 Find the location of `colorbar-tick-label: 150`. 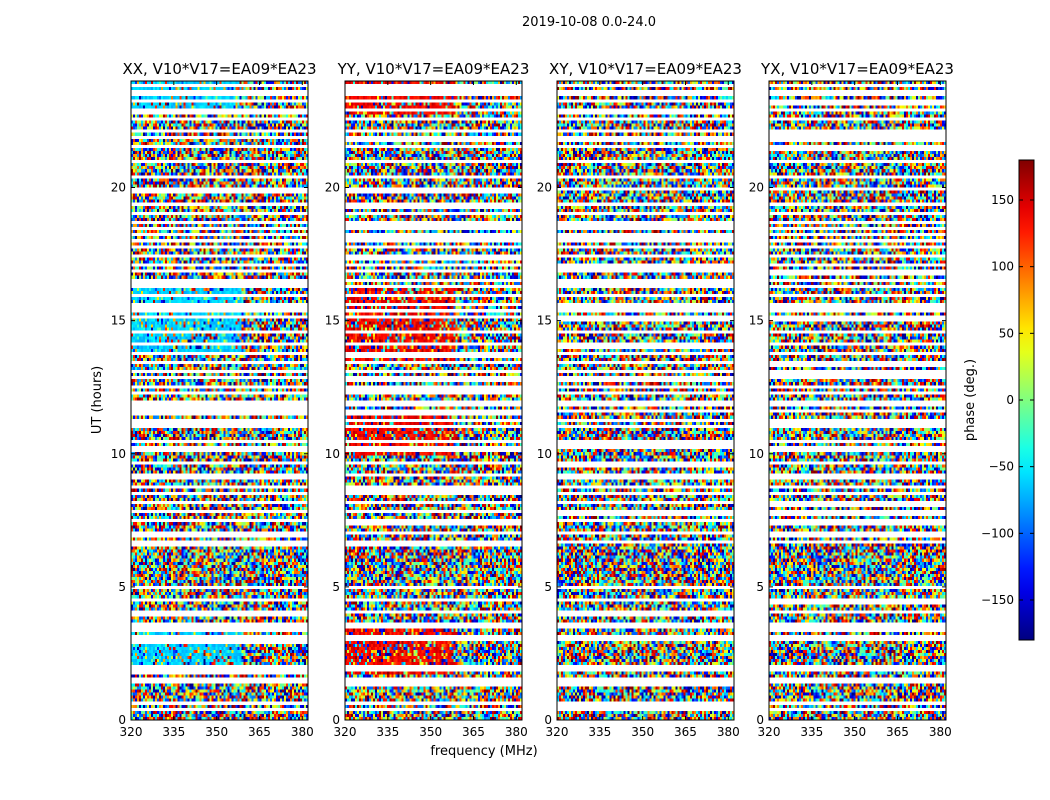

colorbar-tick-label: 150 is located at coordinates (1002, 200).